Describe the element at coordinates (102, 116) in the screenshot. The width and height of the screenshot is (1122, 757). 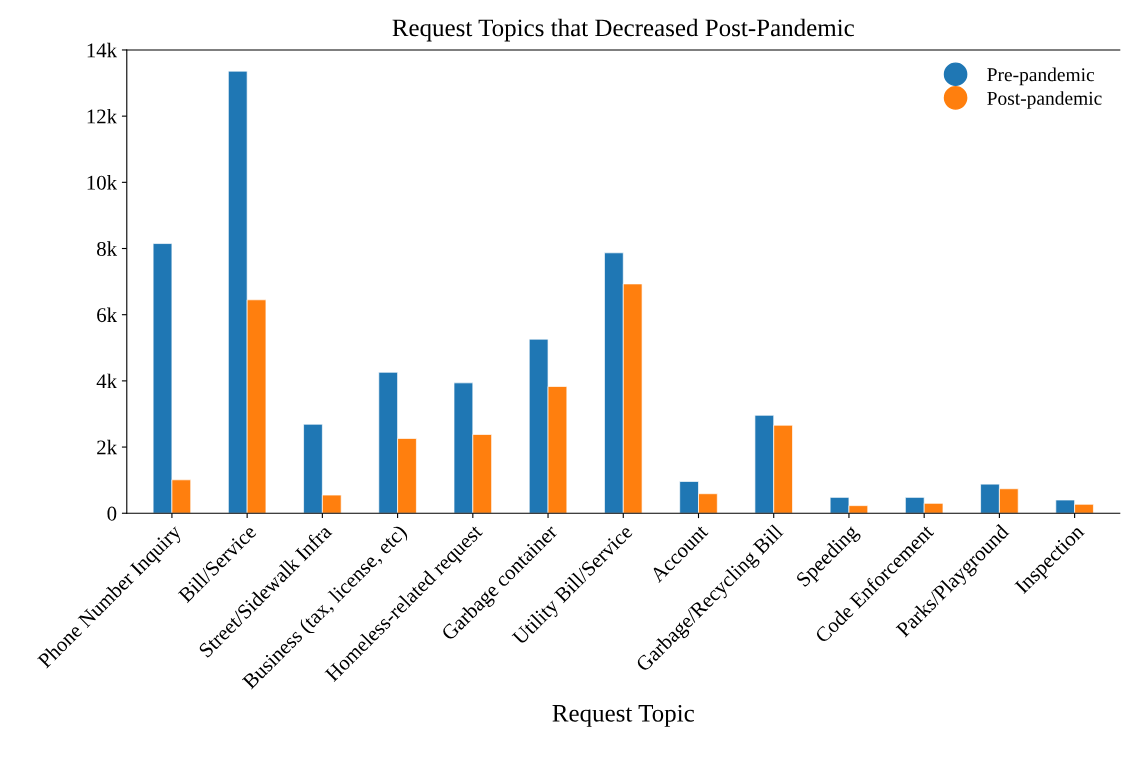
I see `y-tick-label: 12k` at that location.